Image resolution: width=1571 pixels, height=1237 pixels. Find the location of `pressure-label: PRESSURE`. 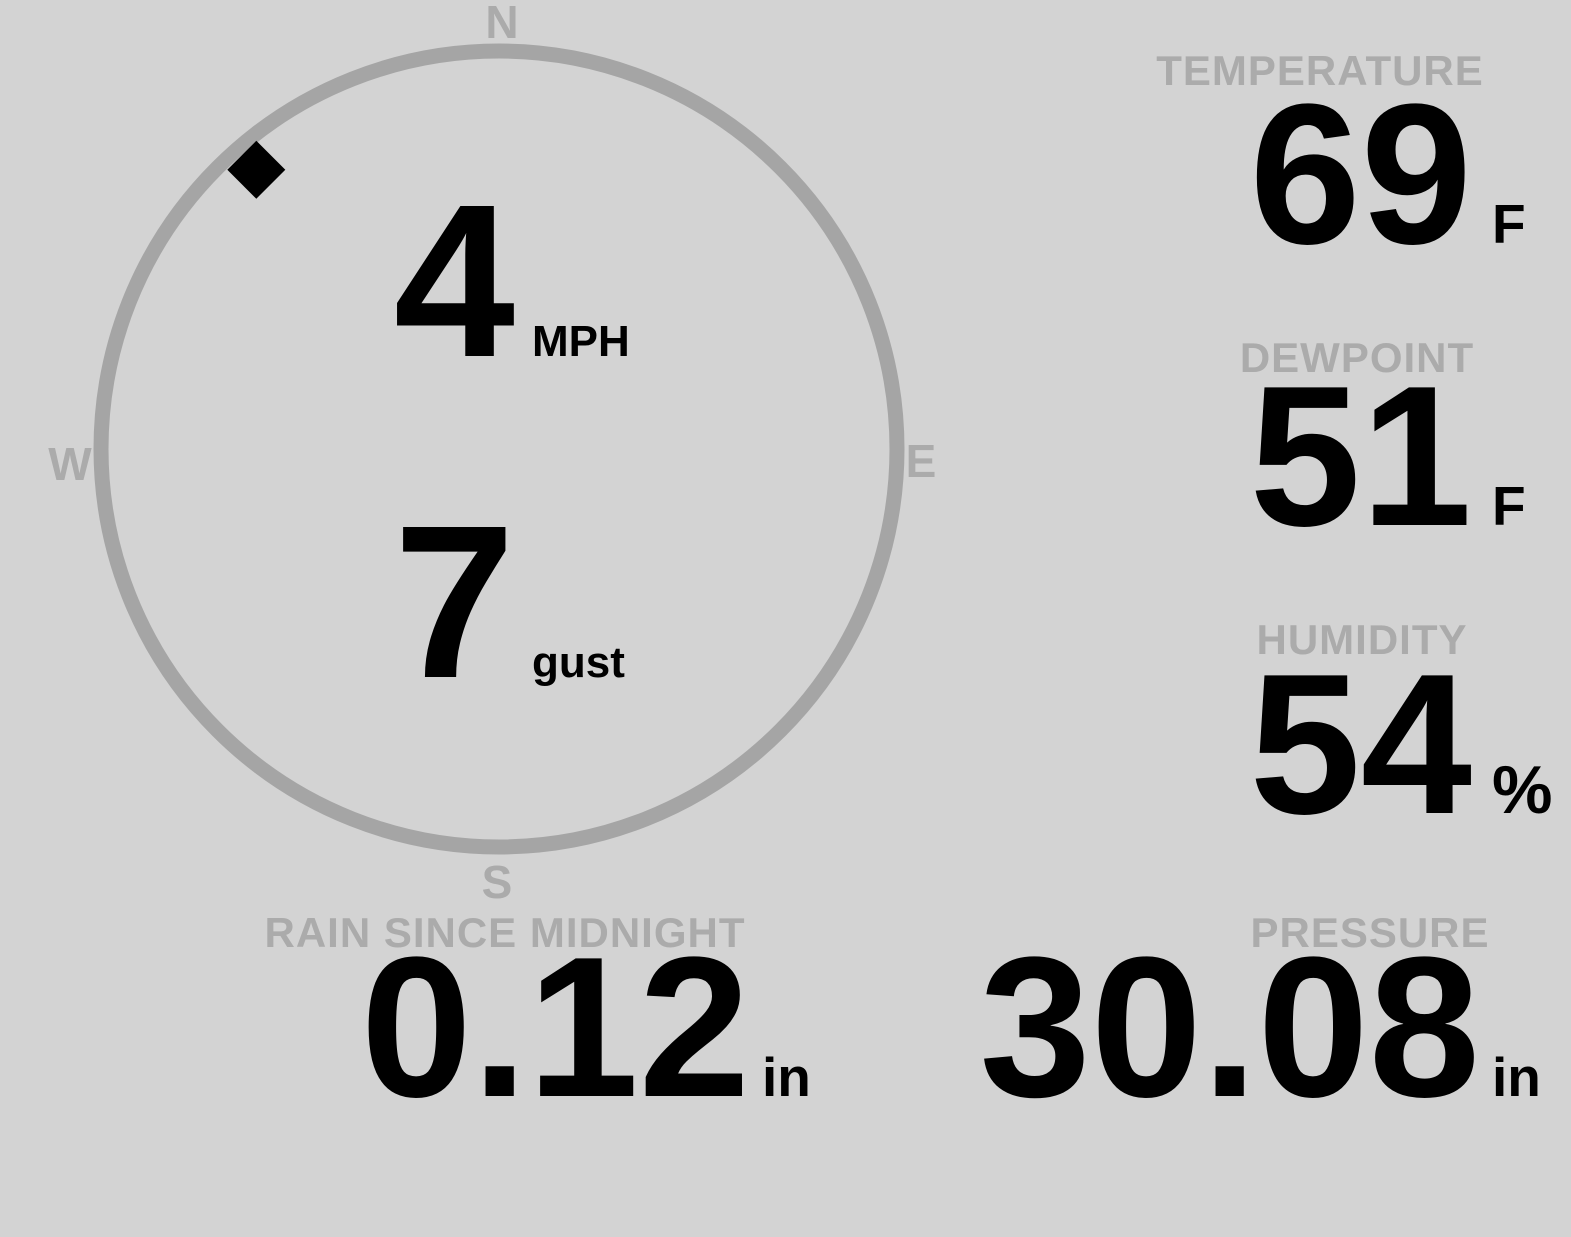

pressure-label: PRESSURE is located at coordinates (1370, 932).